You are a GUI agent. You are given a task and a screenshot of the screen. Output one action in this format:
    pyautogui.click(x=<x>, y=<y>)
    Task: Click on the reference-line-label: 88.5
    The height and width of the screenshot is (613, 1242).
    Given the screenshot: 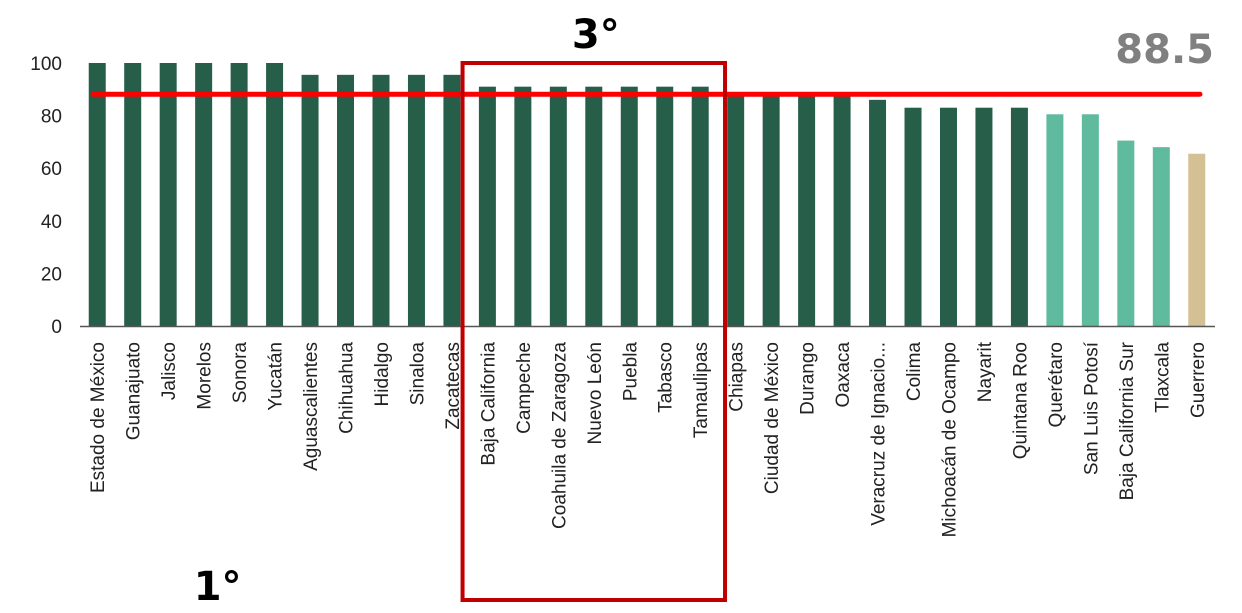 What is the action you would take?
    pyautogui.click(x=1164, y=50)
    